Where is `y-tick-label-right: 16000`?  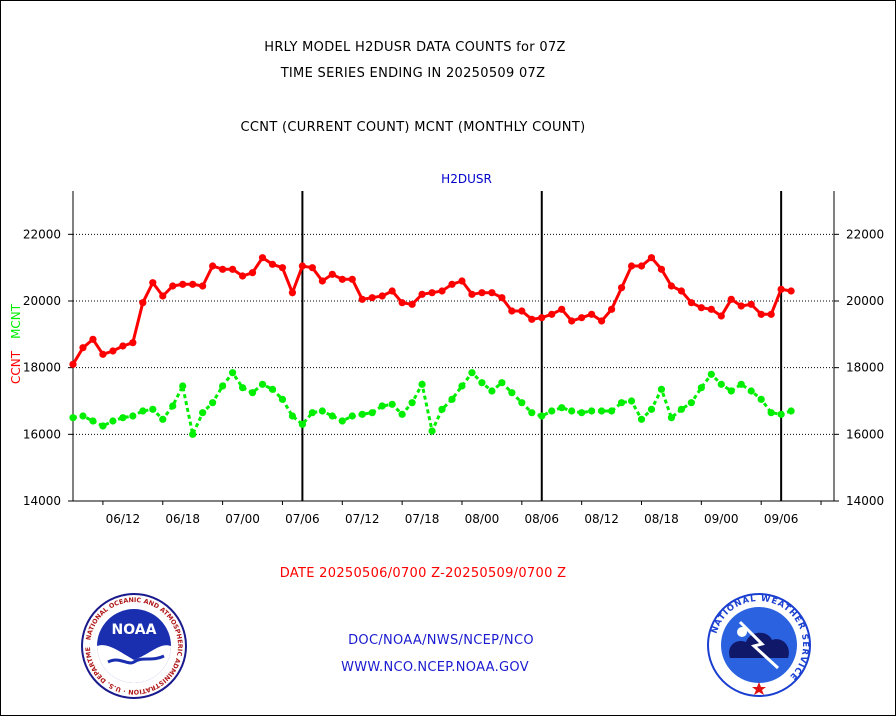
y-tick-label-right: 16000 is located at coordinates (865, 434).